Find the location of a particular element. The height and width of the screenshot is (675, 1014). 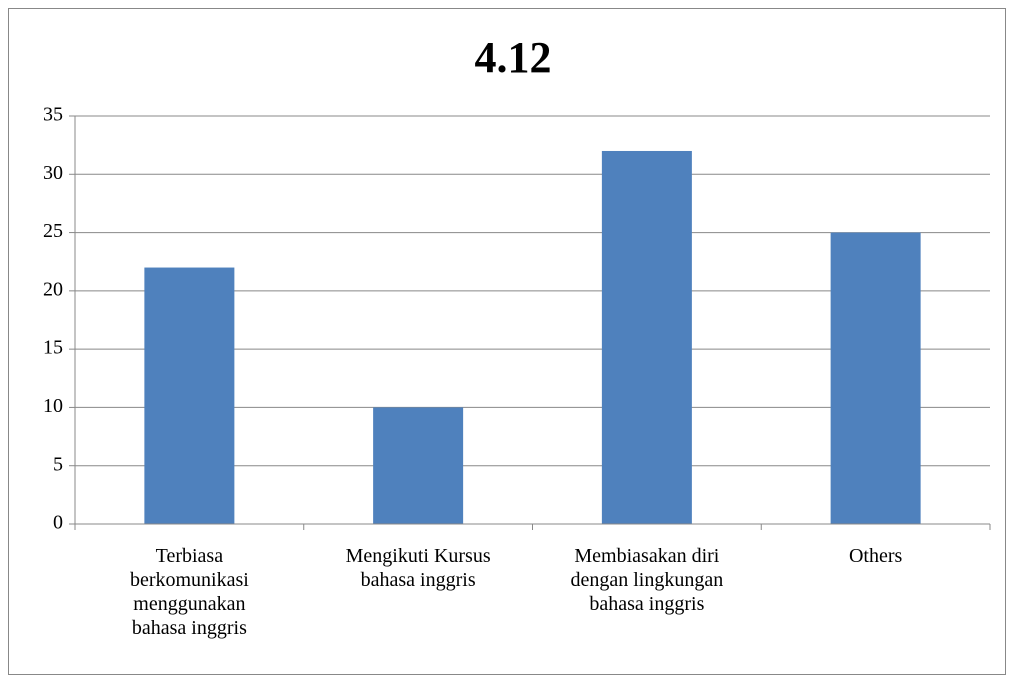

y-tick-label: 25 is located at coordinates (53, 231).